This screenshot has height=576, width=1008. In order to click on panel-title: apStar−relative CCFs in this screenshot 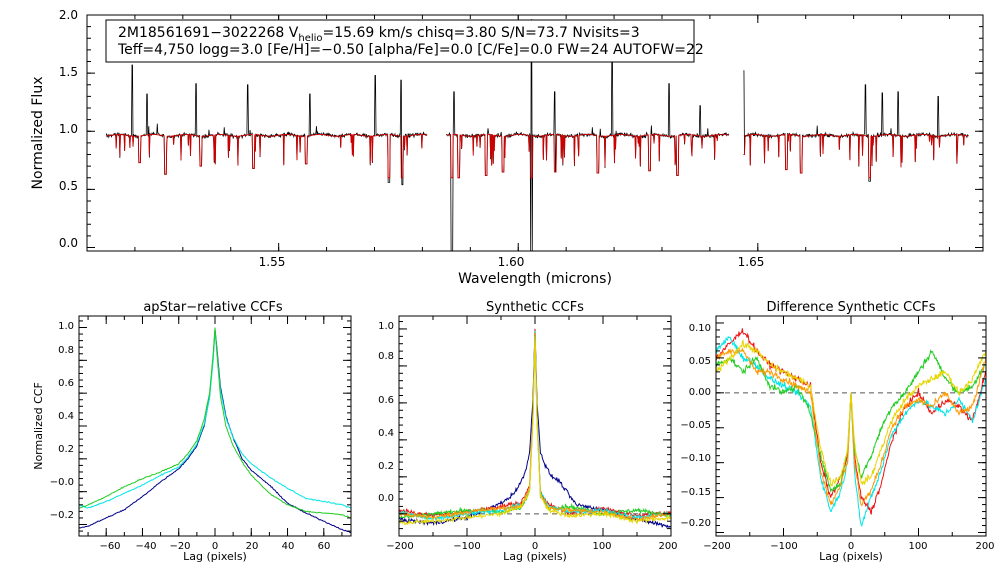, I will do `click(213, 307)`.